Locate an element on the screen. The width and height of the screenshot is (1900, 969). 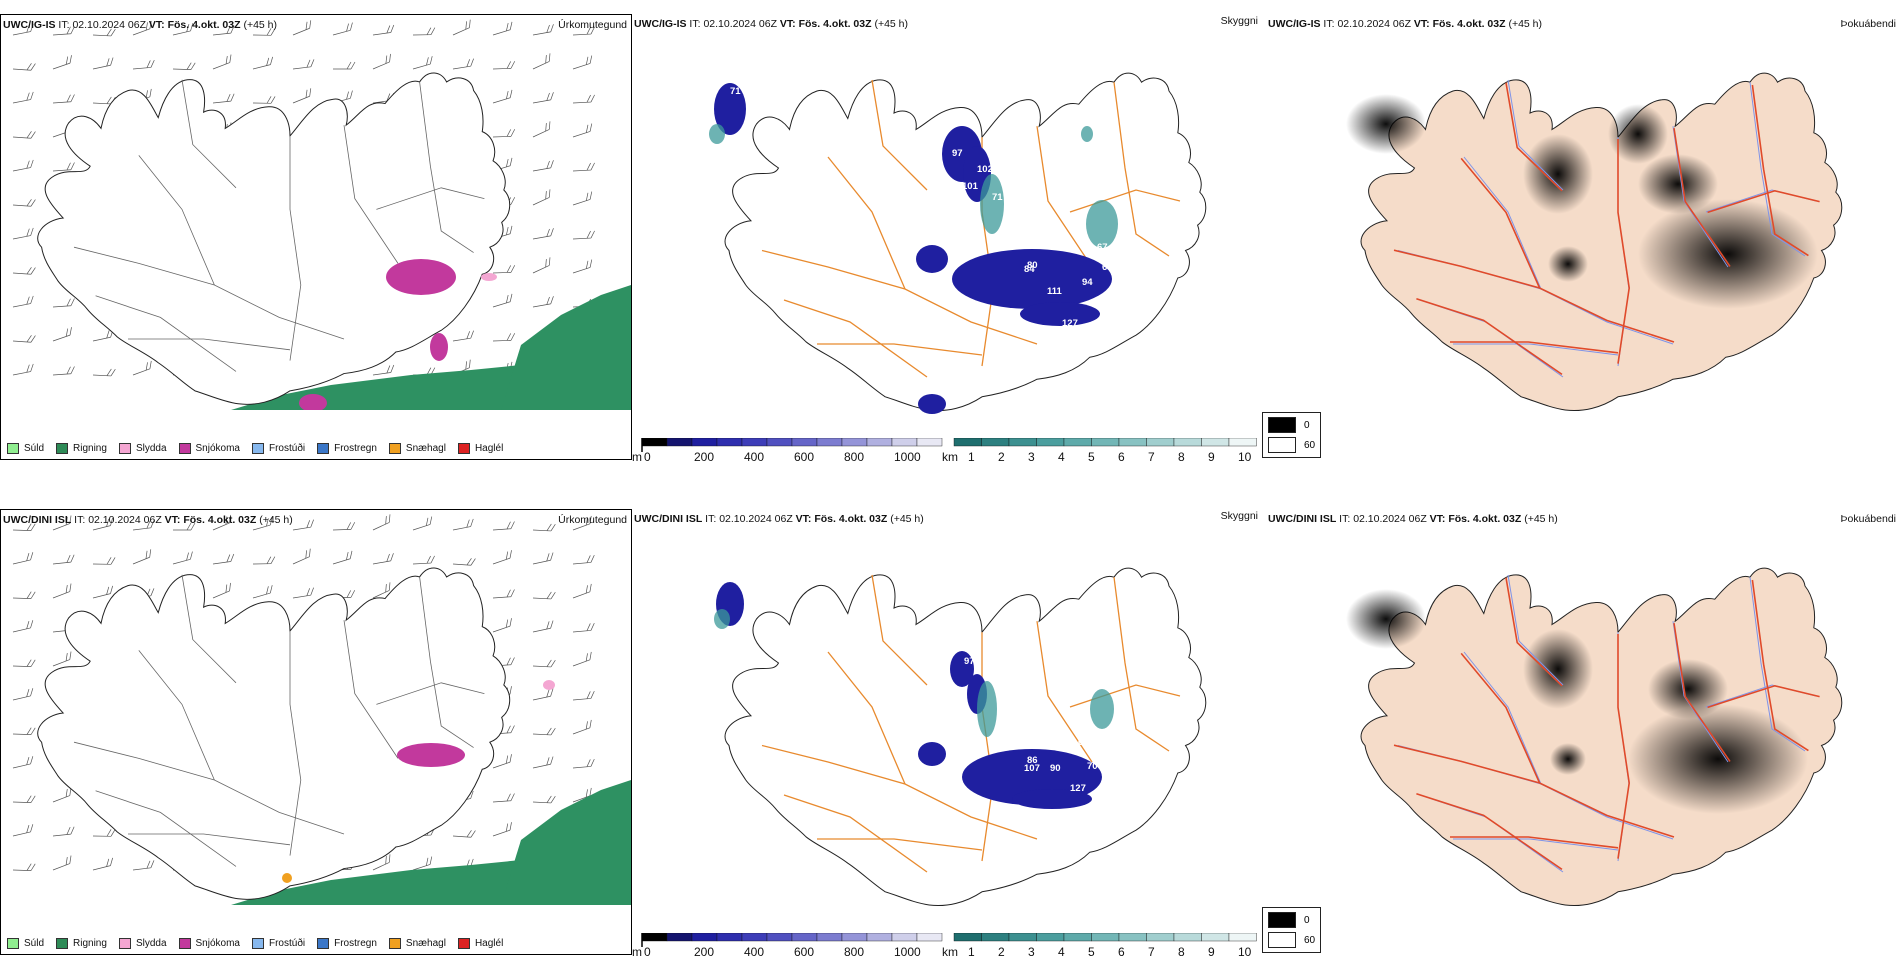
cloud-height-value: 111 is located at coordinates (1055, 291).